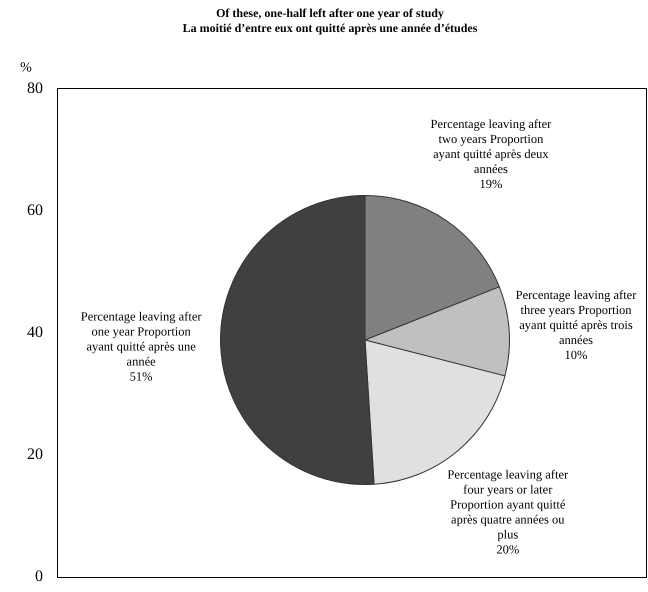 The width and height of the screenshot is (648, 592). What do you see at coordinates (490, 184) in the screenshot?
I see `data-label: 19%` at bounding box center [490, 184].